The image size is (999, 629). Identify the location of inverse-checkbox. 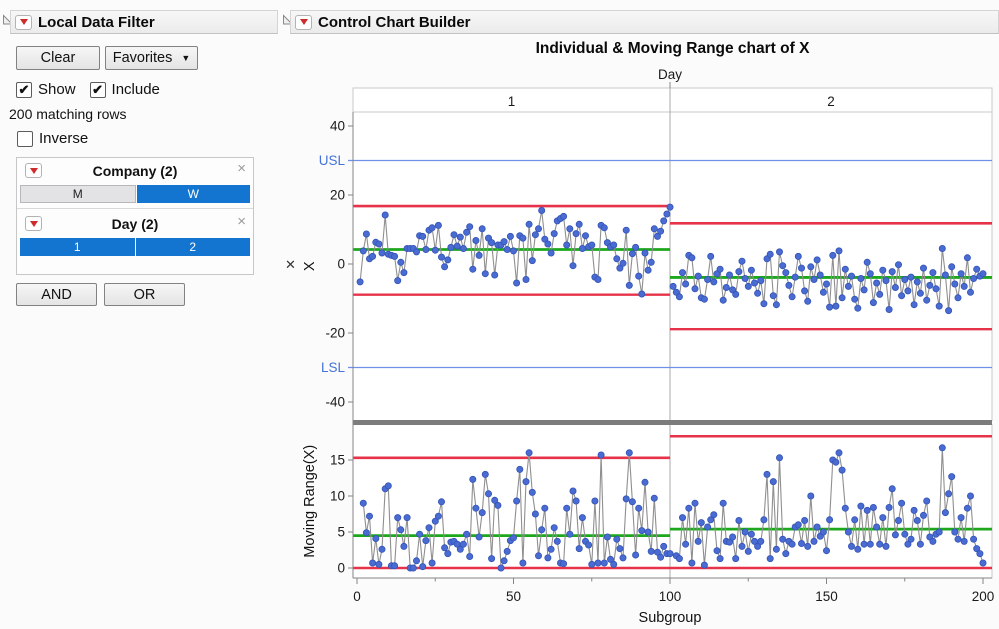
(25, 138).